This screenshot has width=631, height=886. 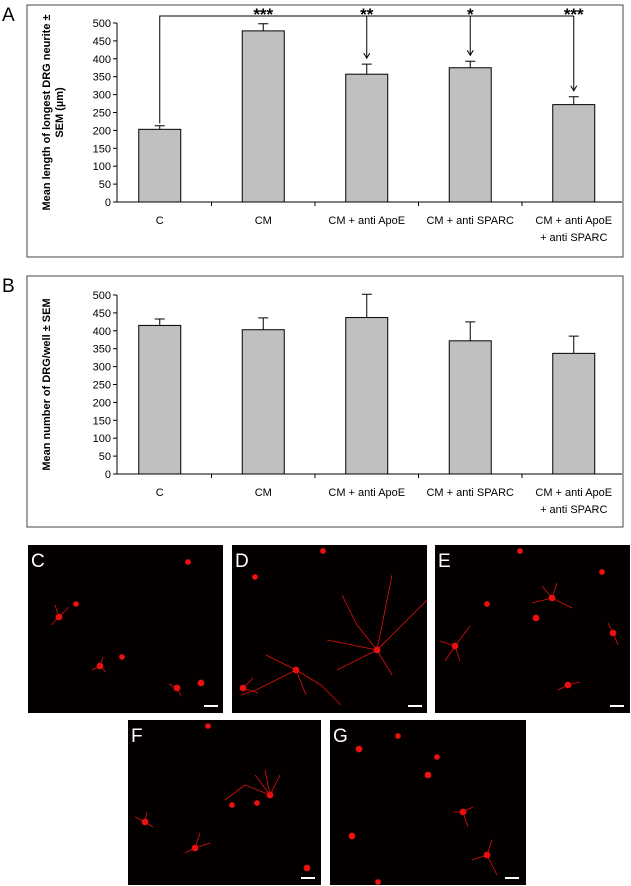 I want to click on significance-label: **, so click(x=367, y=14).